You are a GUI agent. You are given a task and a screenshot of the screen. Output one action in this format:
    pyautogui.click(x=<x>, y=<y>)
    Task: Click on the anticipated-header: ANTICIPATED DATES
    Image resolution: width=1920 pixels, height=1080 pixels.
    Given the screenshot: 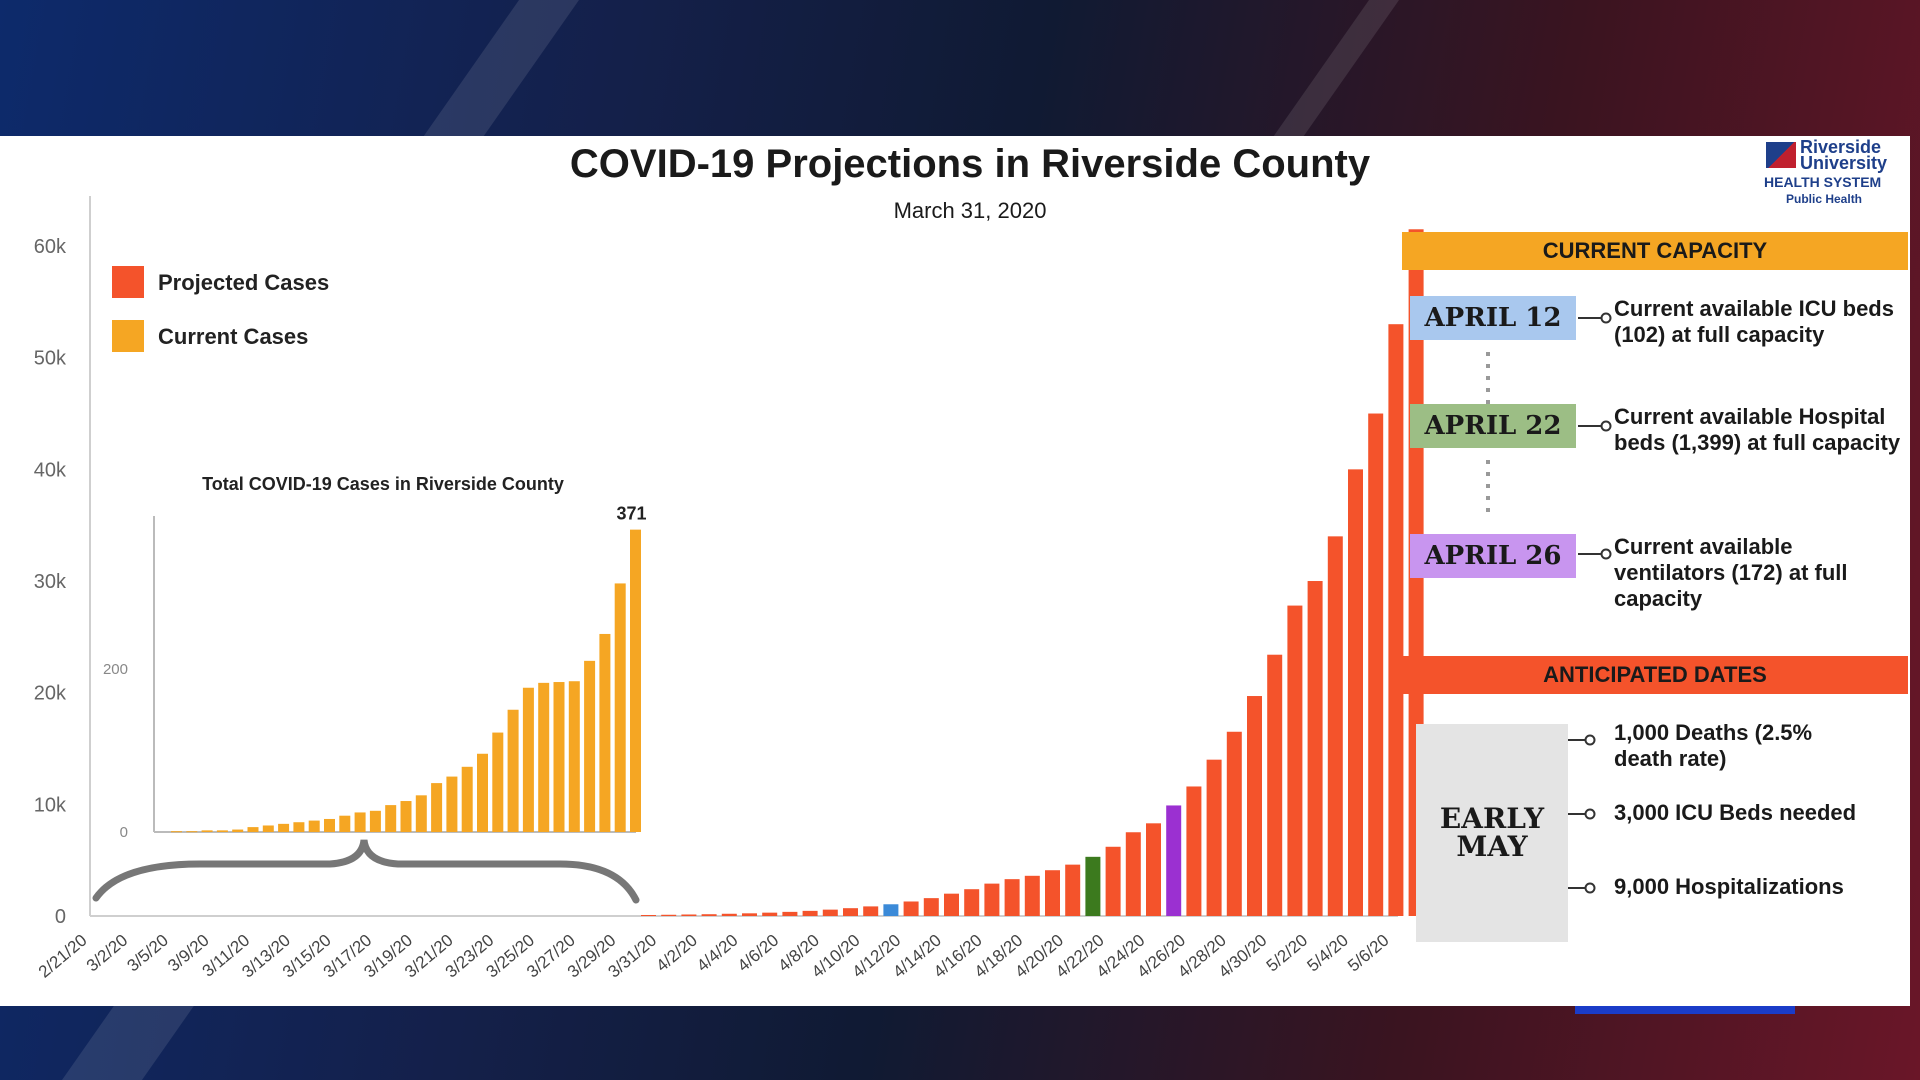 What is the action you would take?
    pyautogui.click(x=1655, y=675)
    